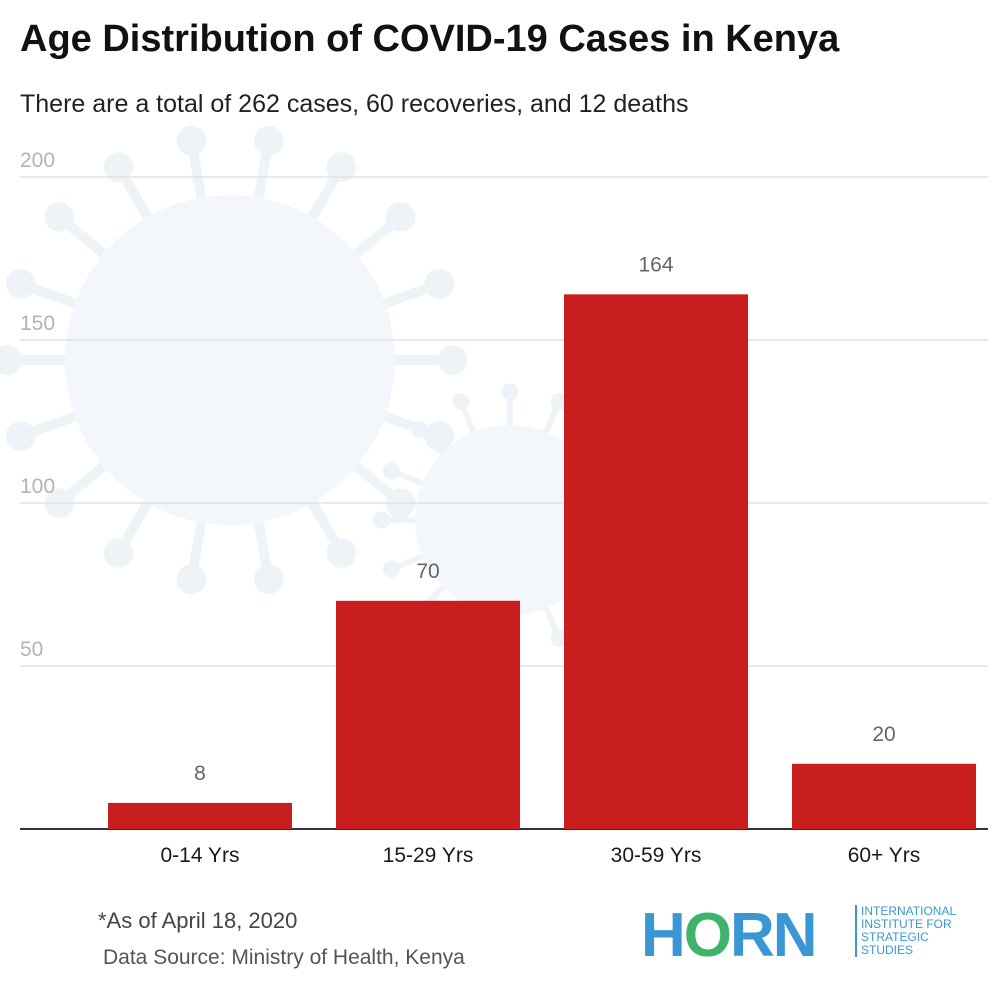 This screenshot has width=1008, height=1008. What do you see at coordinates (31, 649) in the screenshot?
I see `y-tick-label: 50` at bounding box center [31, 649].